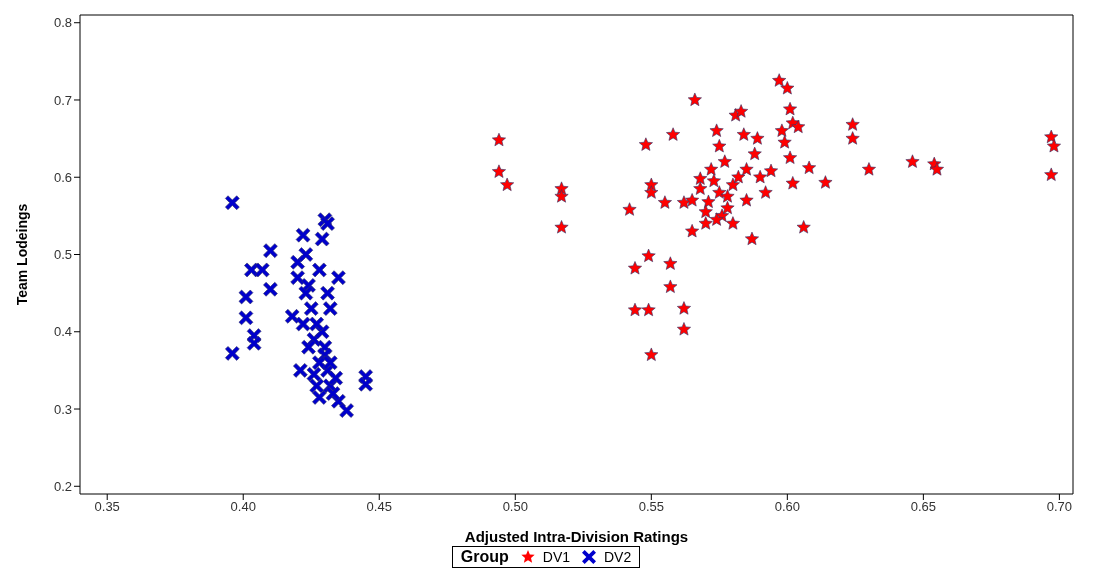 The width and height of the screenshot is (1094, 580). Describe the element at coordinates (618, 557) in the screenshot. I see `legend-label: DV2` at that location.